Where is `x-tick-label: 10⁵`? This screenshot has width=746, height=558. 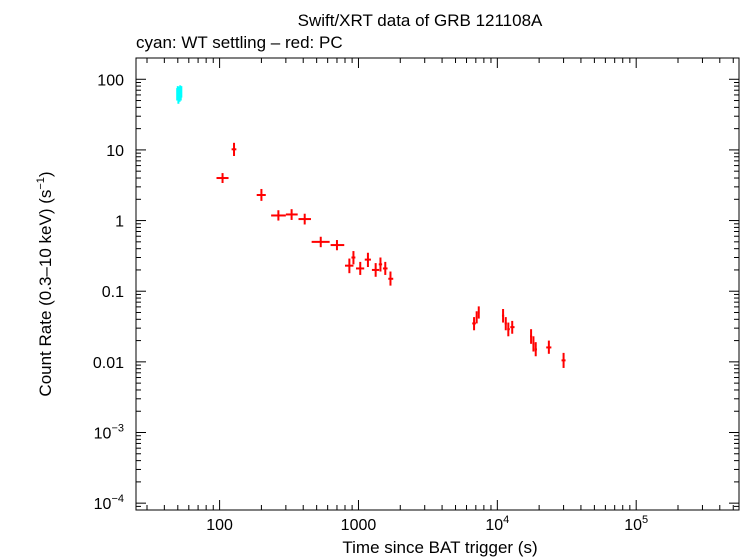
x-tick-label: 10⁵ is located at coordinates (636, 524).